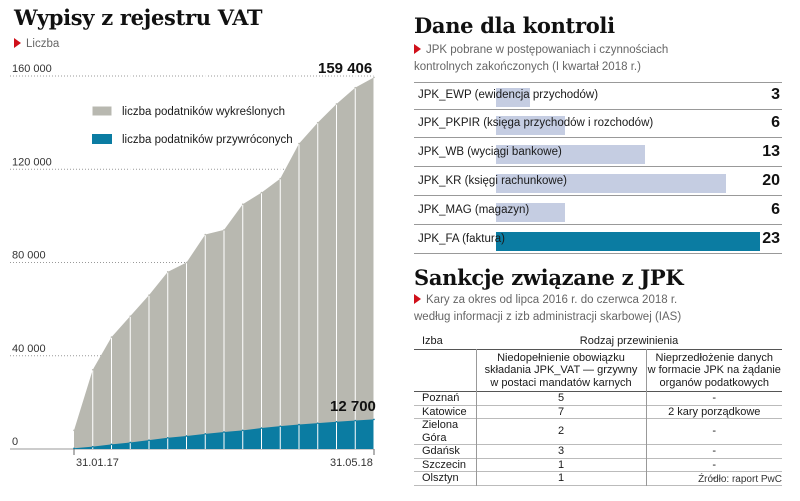 This screenshot has height=501, width=800. What do you see at coordinates (714, 382) in the screenshot?
I see `head-col2-line3: organów podatkowych` at bounding box center [714, 382].